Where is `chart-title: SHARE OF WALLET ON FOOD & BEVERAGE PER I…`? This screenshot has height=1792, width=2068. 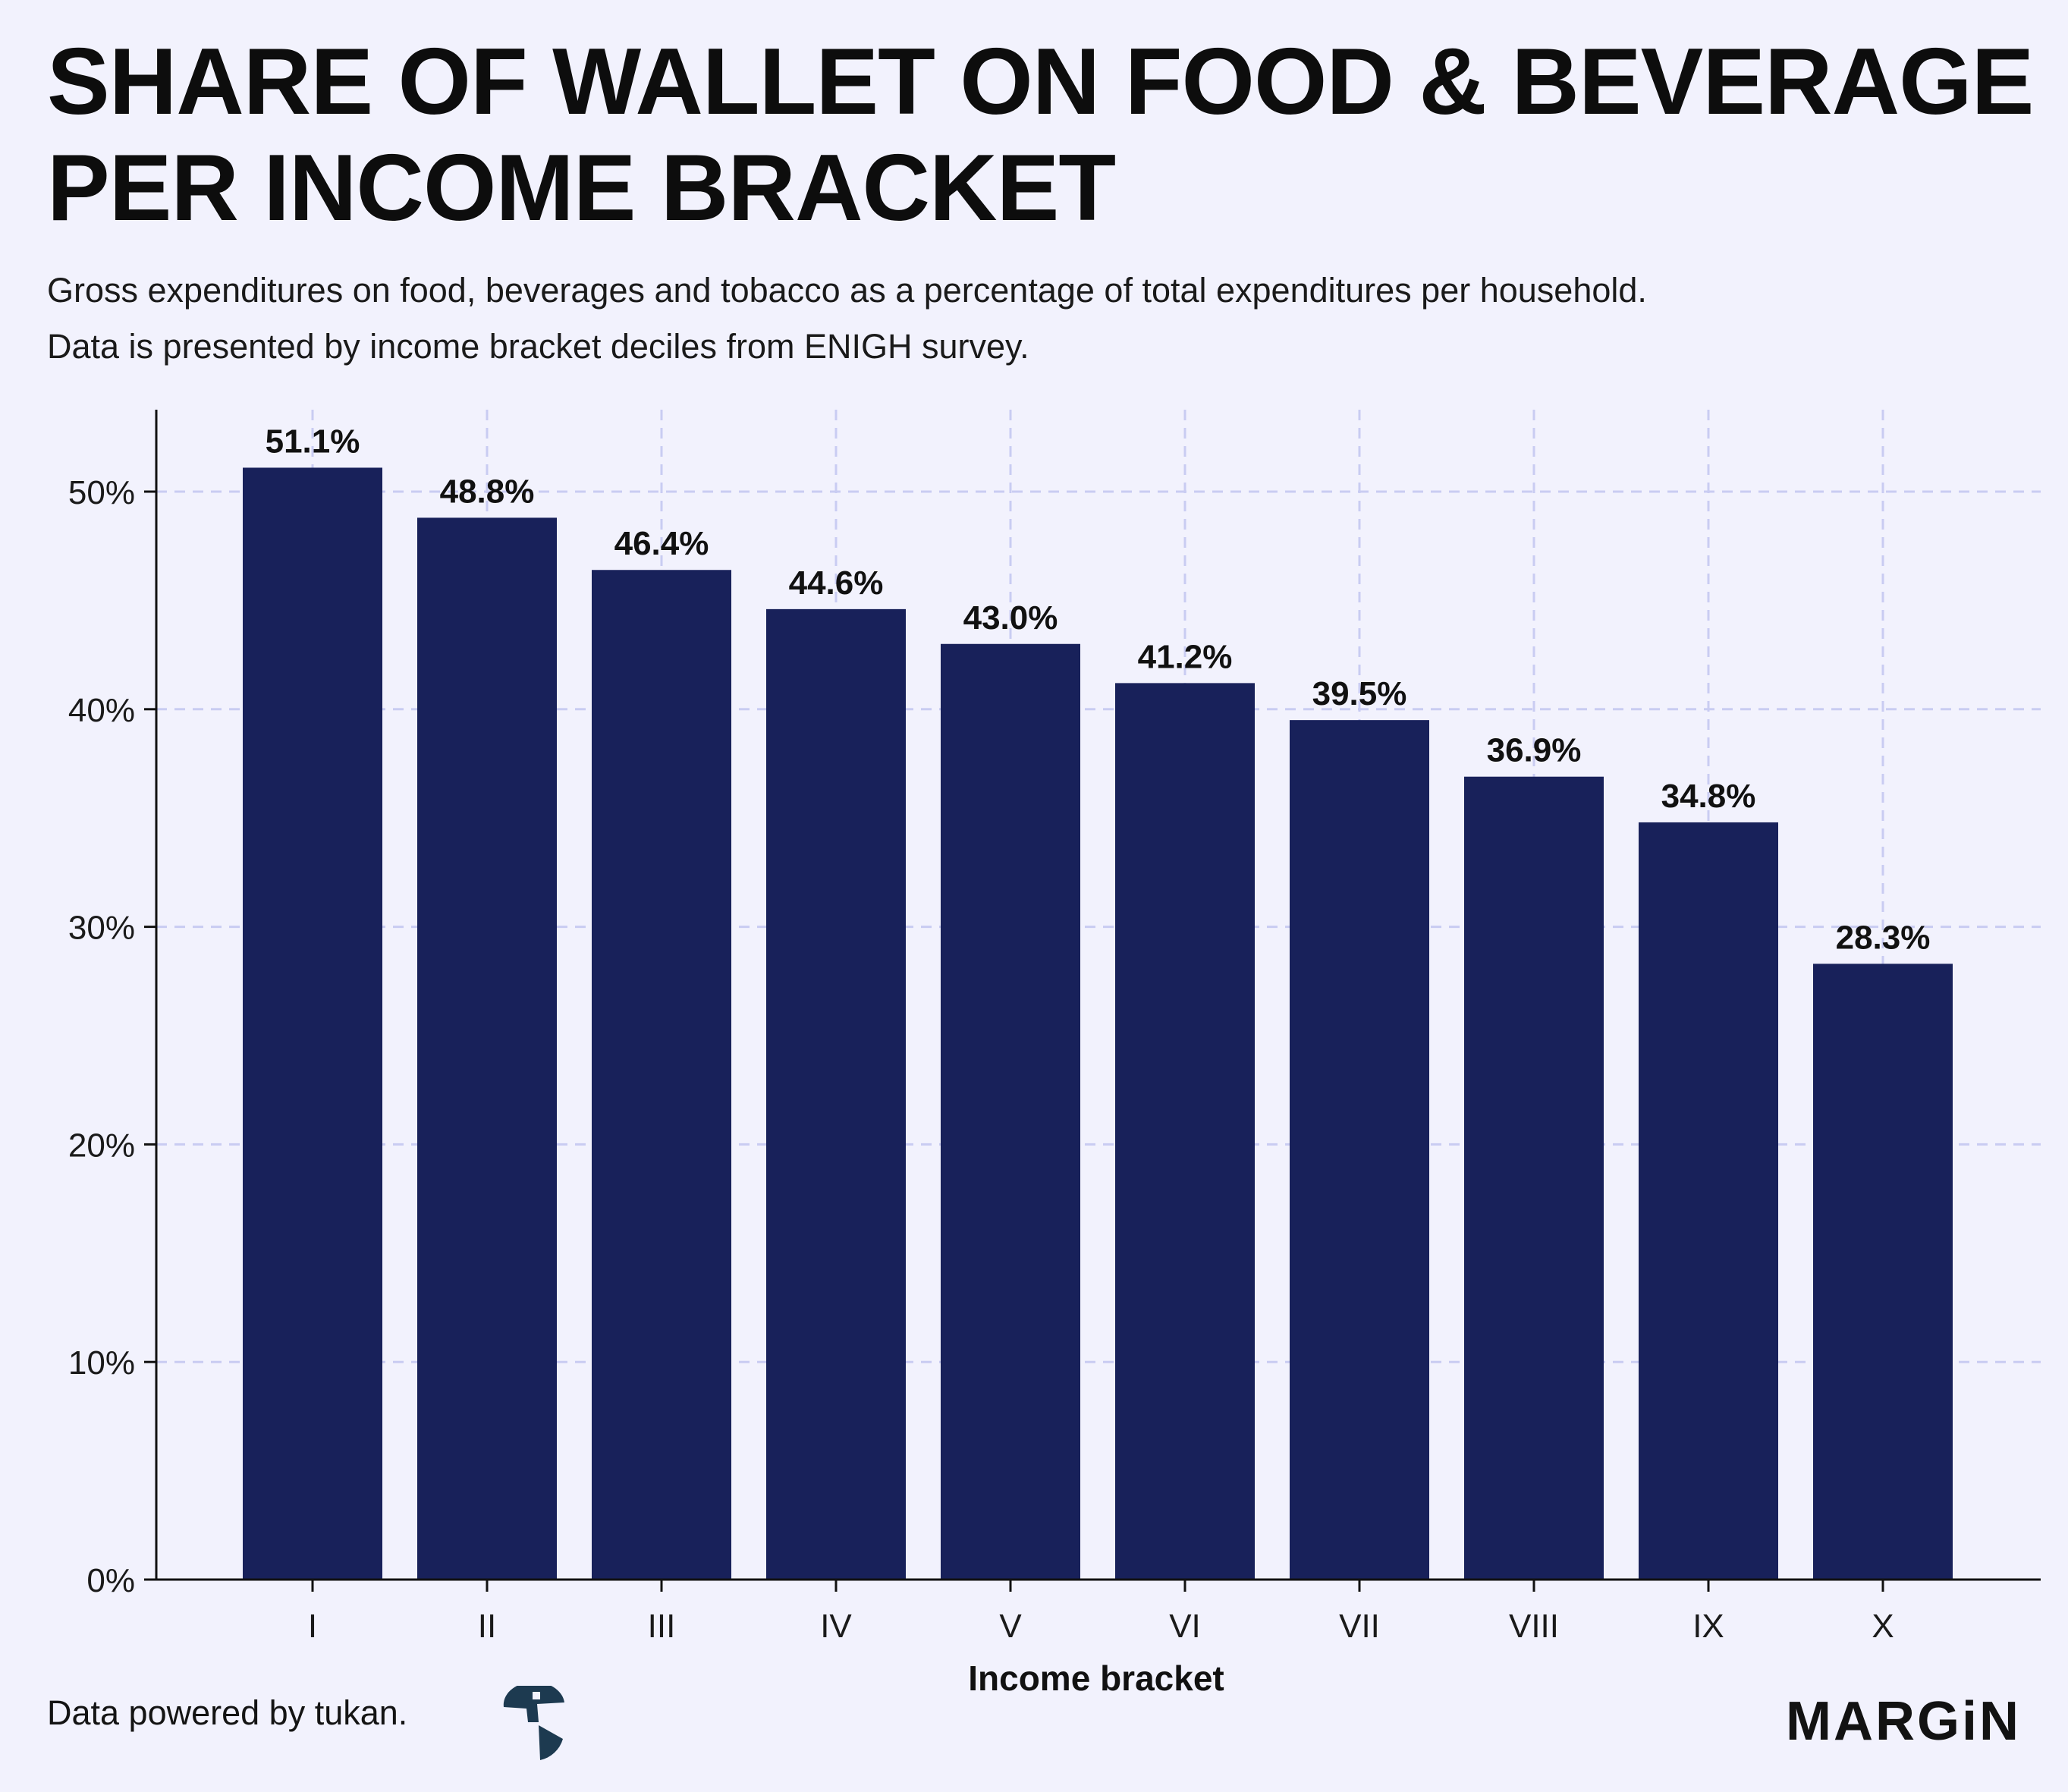 chart-title: SHARE OF WALLET ON FOOD & BEVERAGE PER I… is located at coordinates (1041, 135).